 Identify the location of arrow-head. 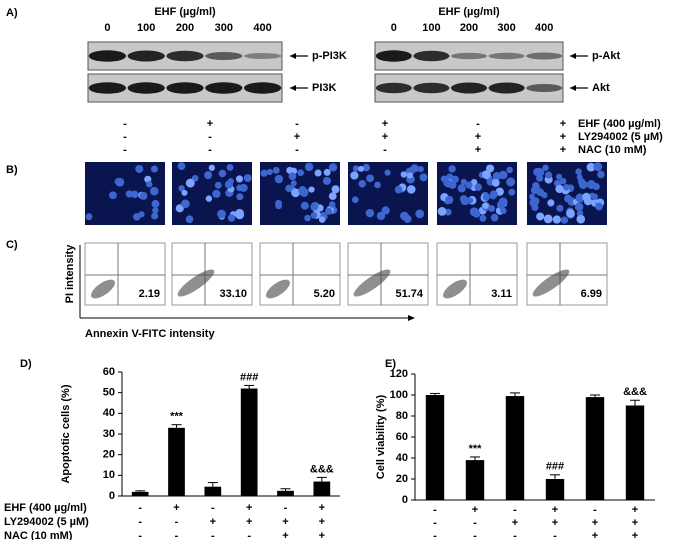
(293, 88).